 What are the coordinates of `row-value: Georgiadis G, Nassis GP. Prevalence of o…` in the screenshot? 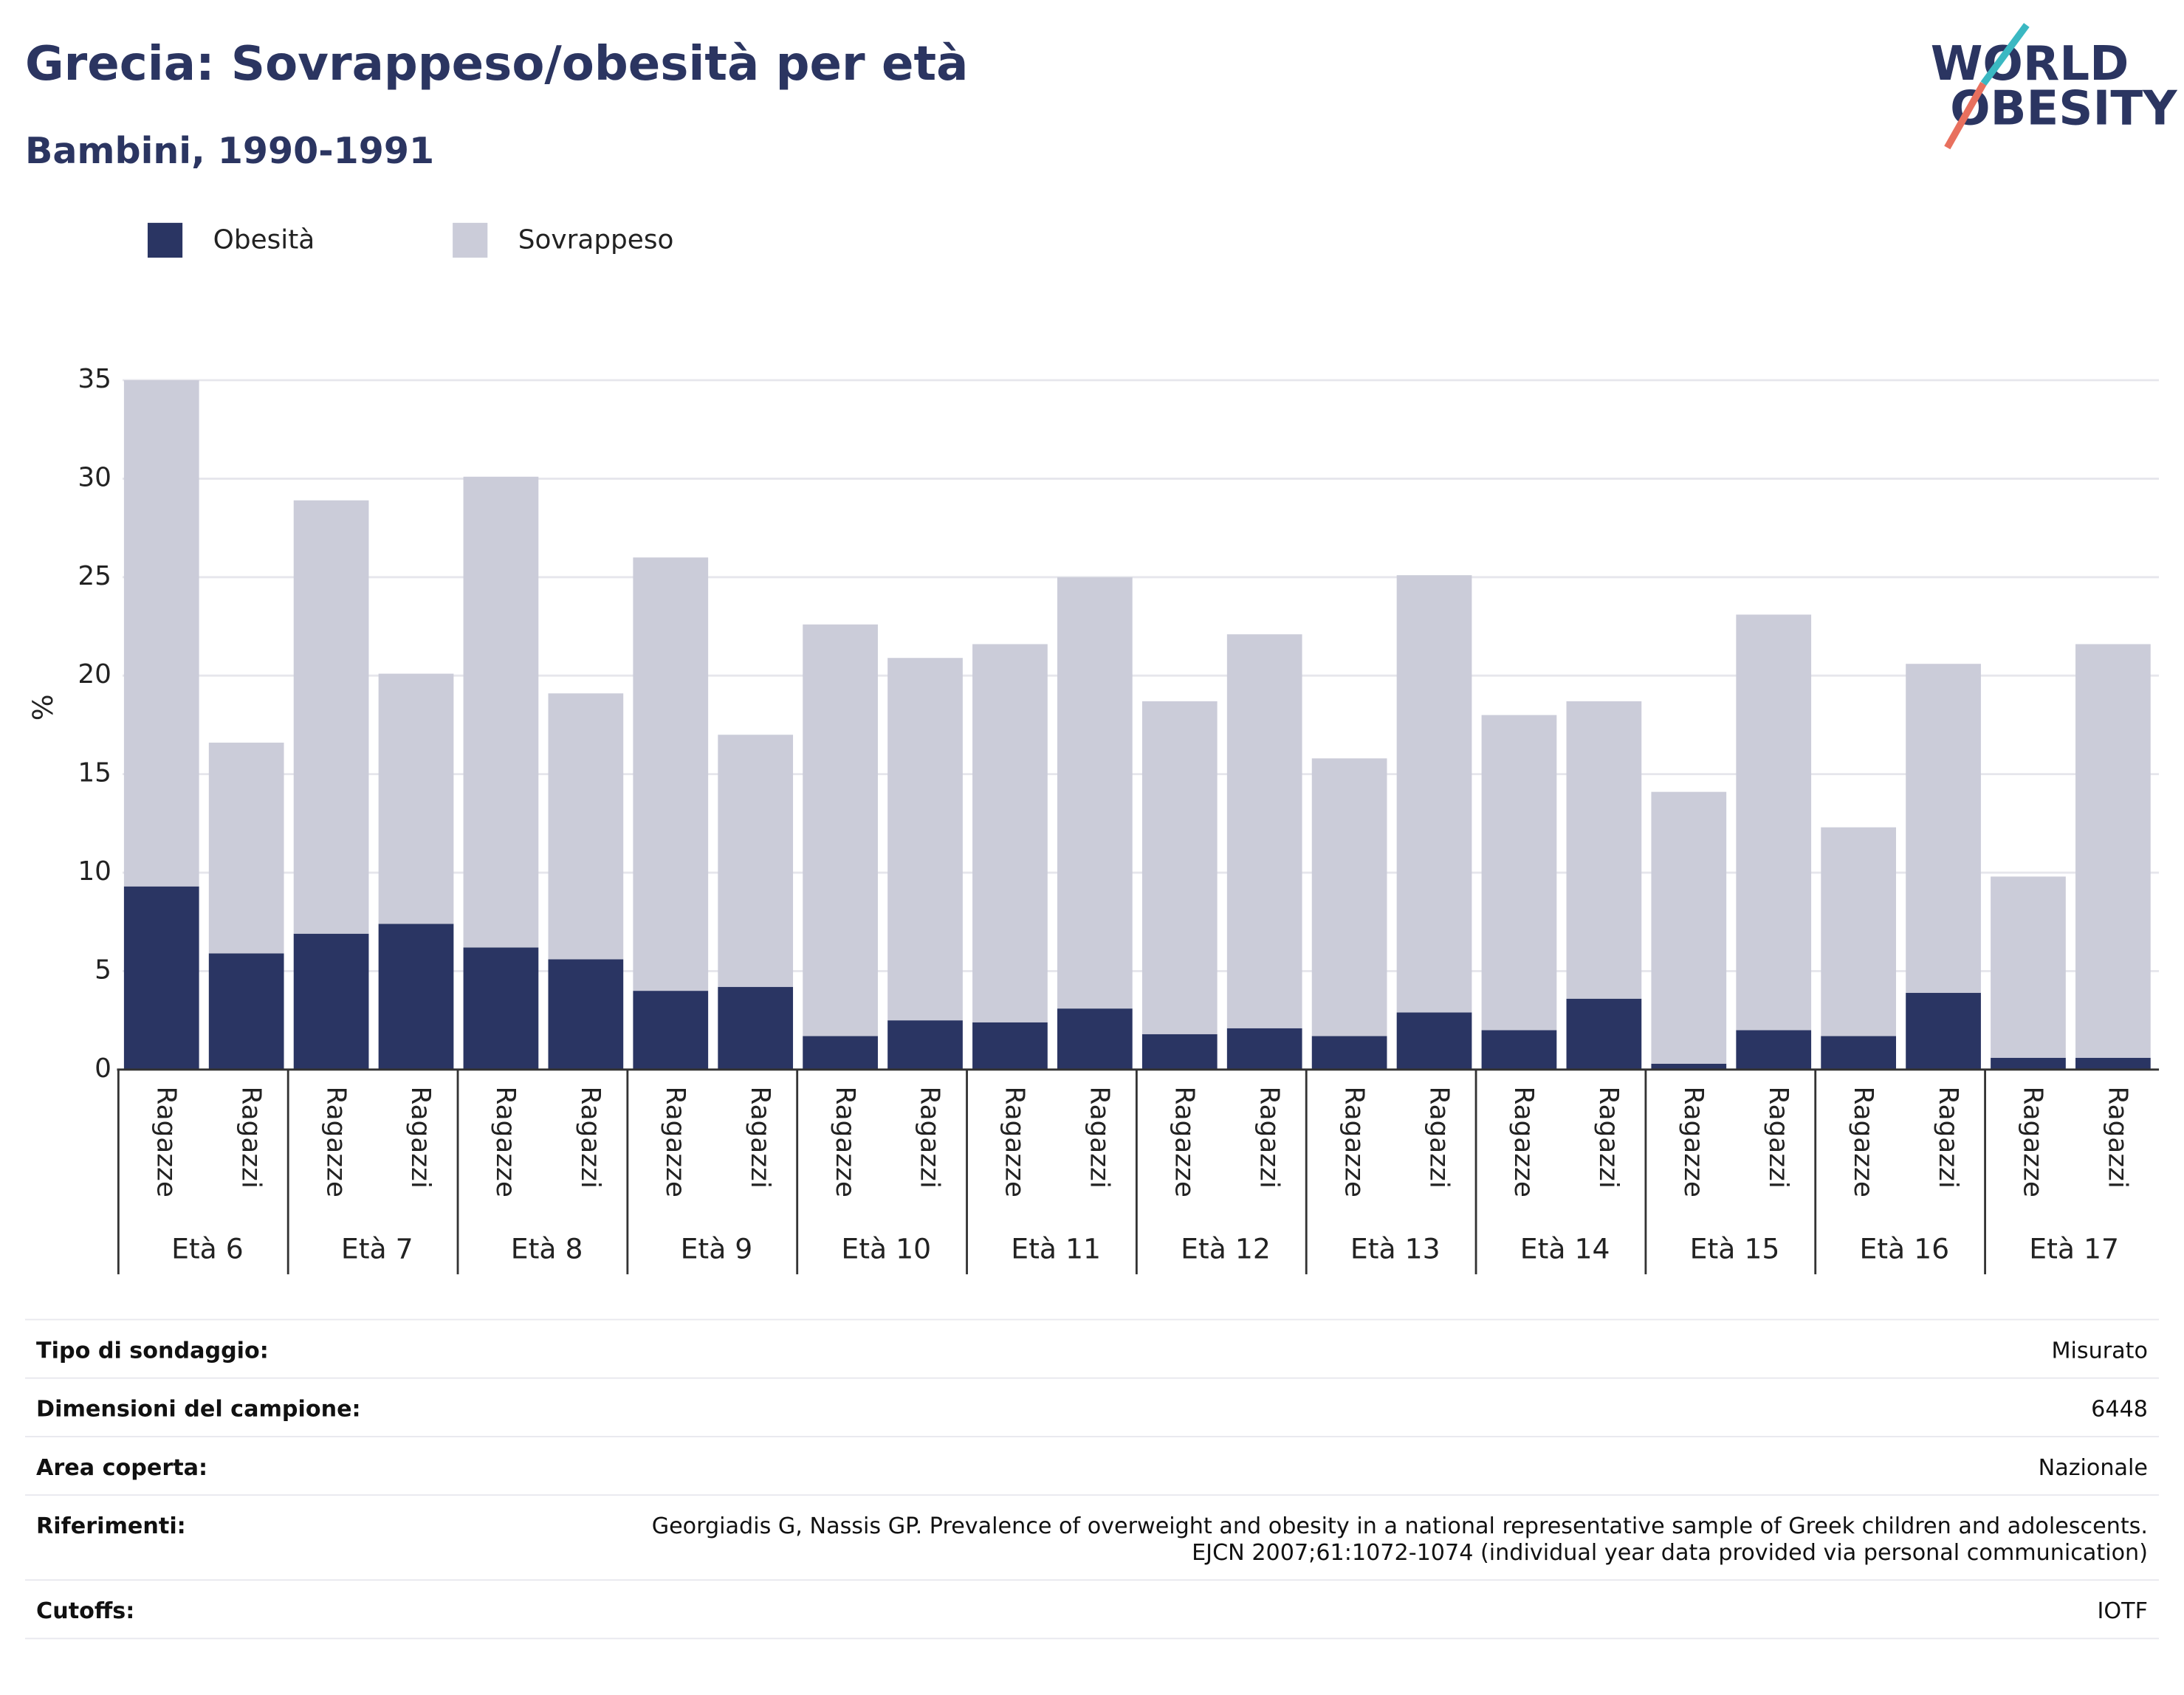 It's located at (1400, 1539).